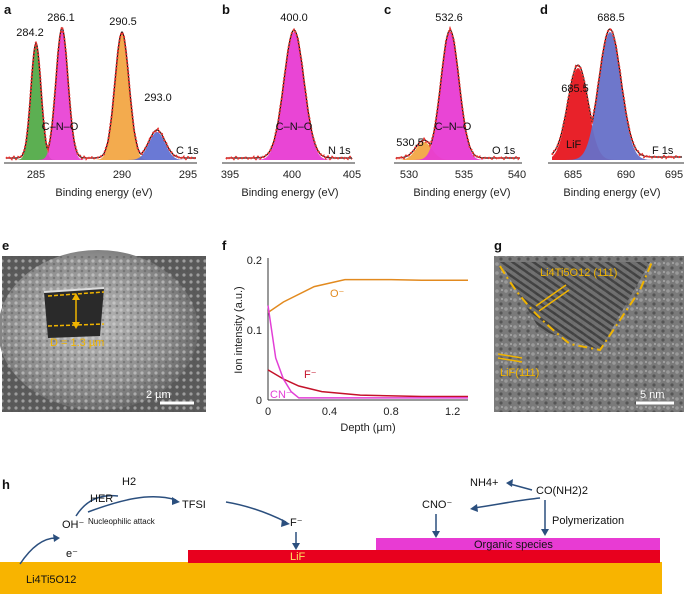 This screenshot has height=594, width=688. I want to click on species-label-d: LiF, so click(574, 145).